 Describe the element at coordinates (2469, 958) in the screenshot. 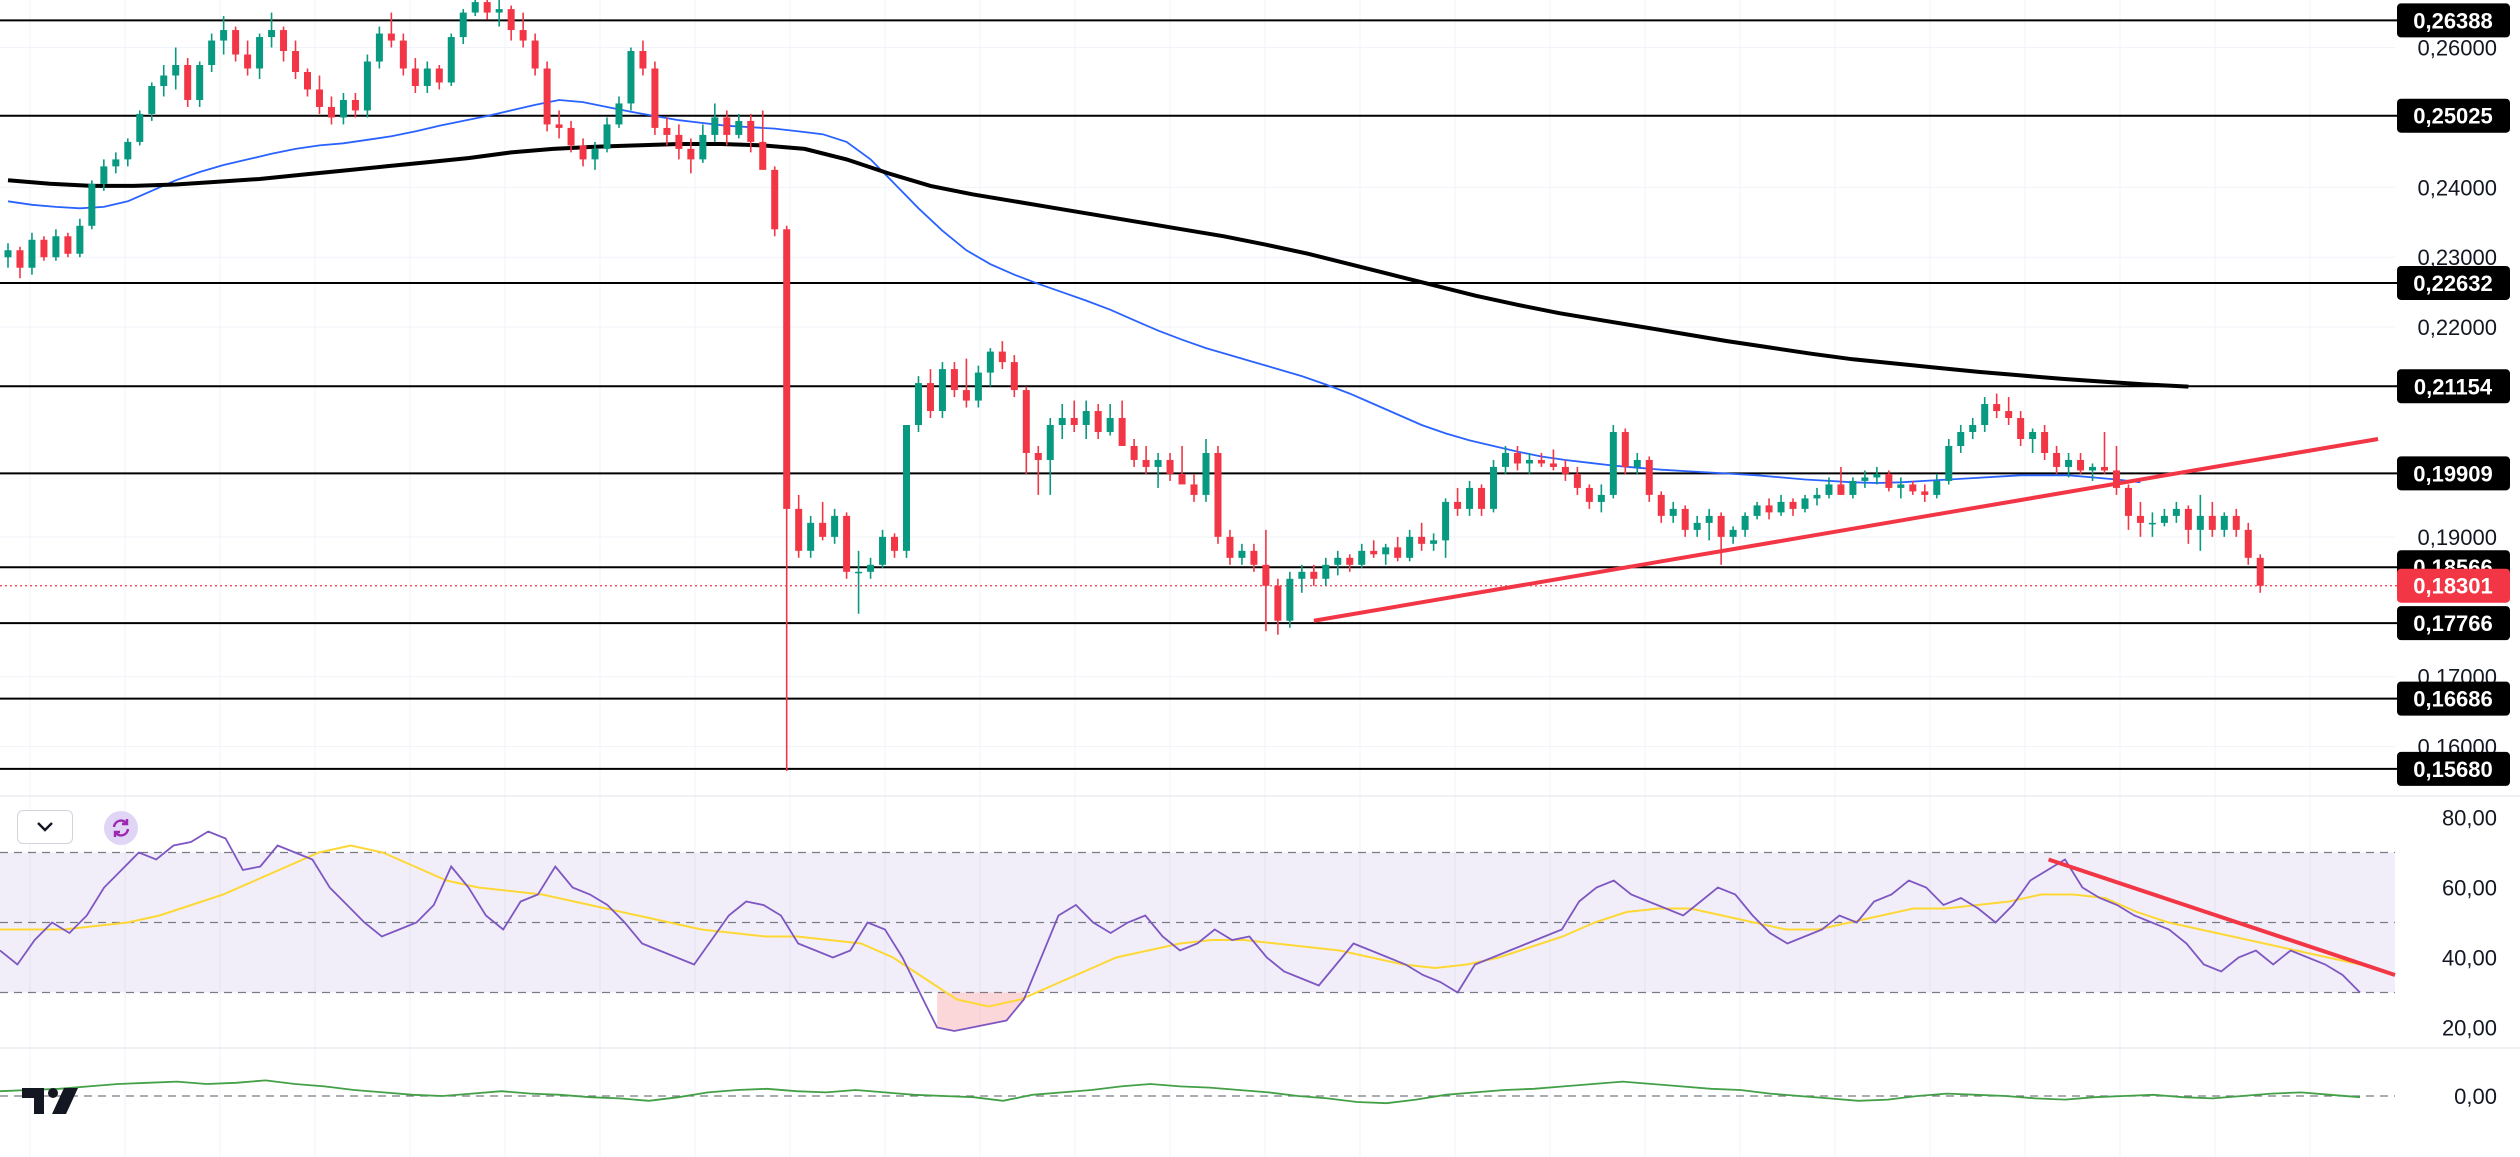

I see `rsi-tick-label: 40,00` at that location.